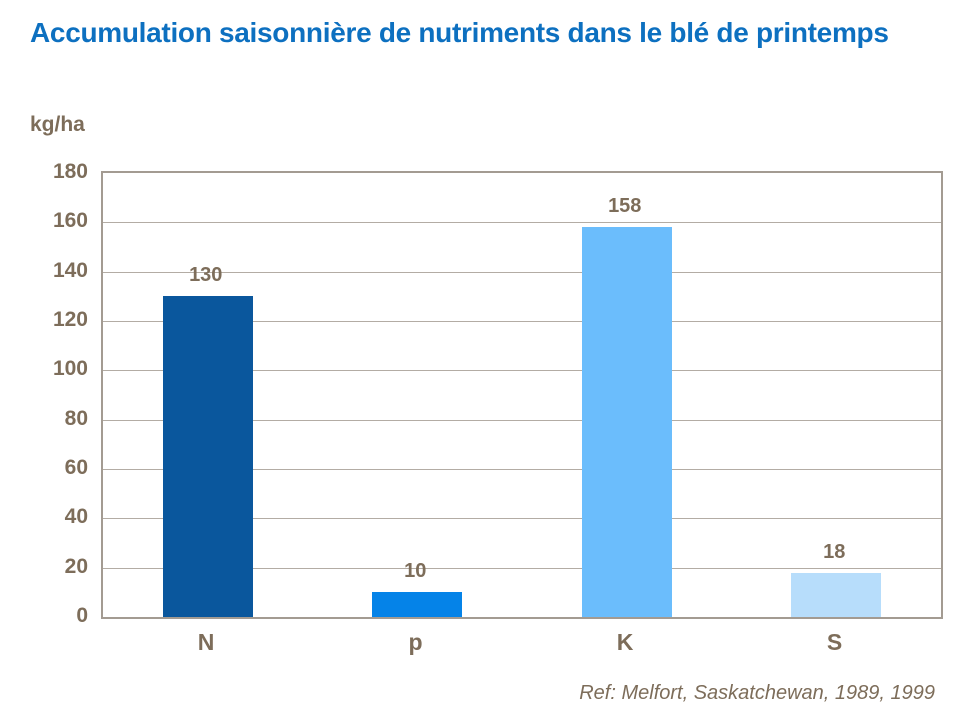 The image size is (960, 720). I want to click on y-axis-unit-label: kg/ha, so click(57, 124).